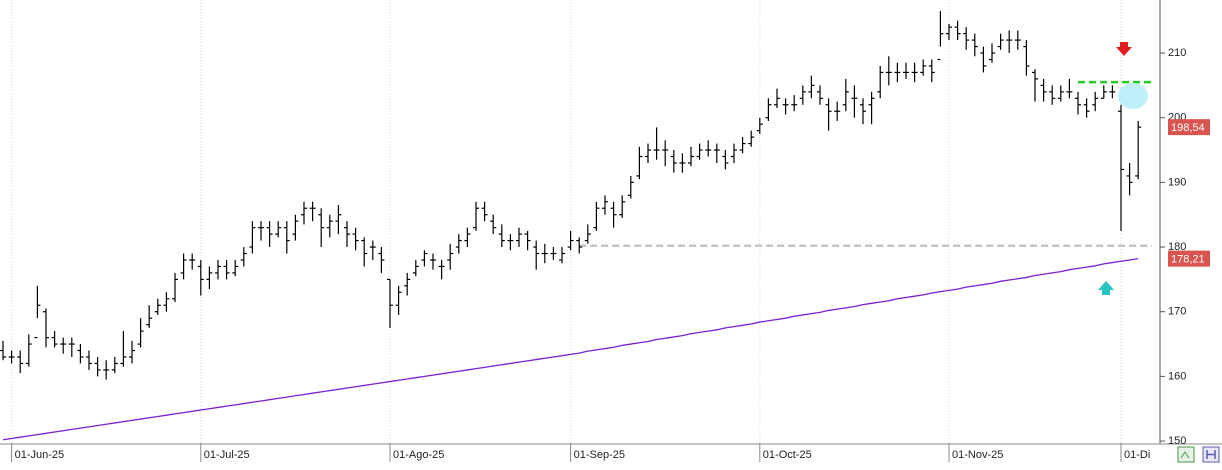 Image resolution: width=1222 pixels, height=470 pixels. I want to click on zoom-icon, so click(1186, 454).